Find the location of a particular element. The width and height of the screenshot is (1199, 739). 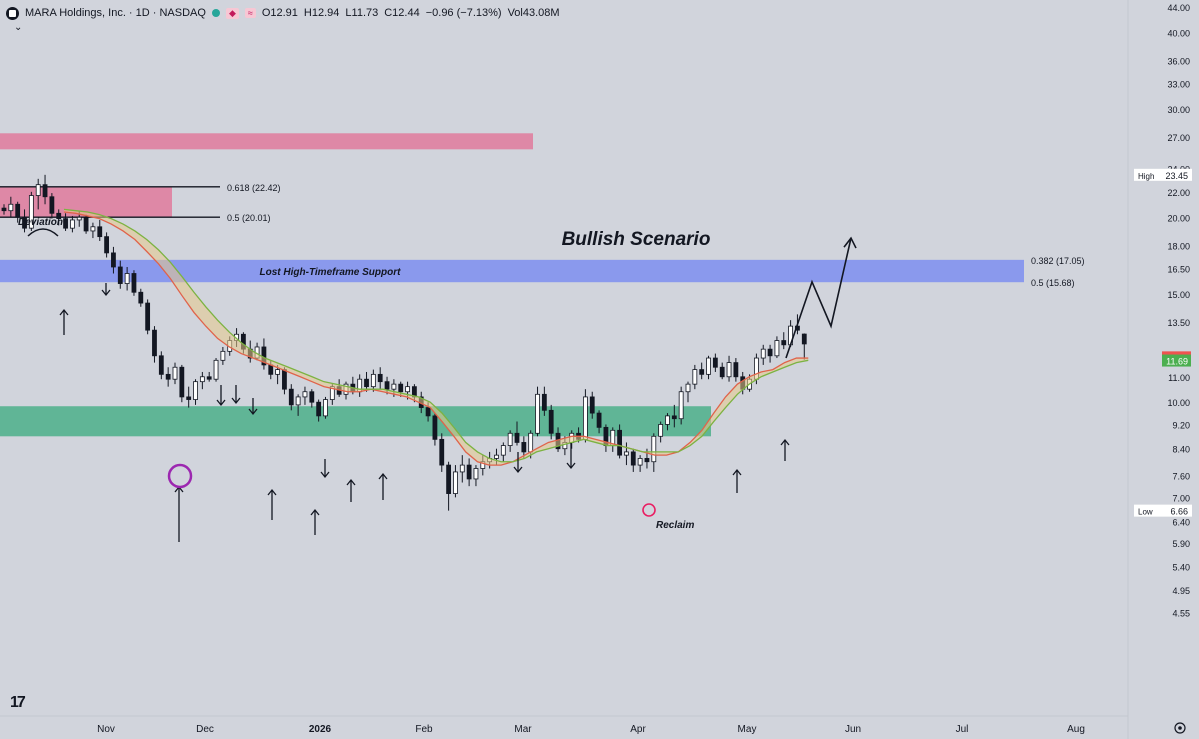

price-label-value: 6.66 is located at coordinates (1179, 512).